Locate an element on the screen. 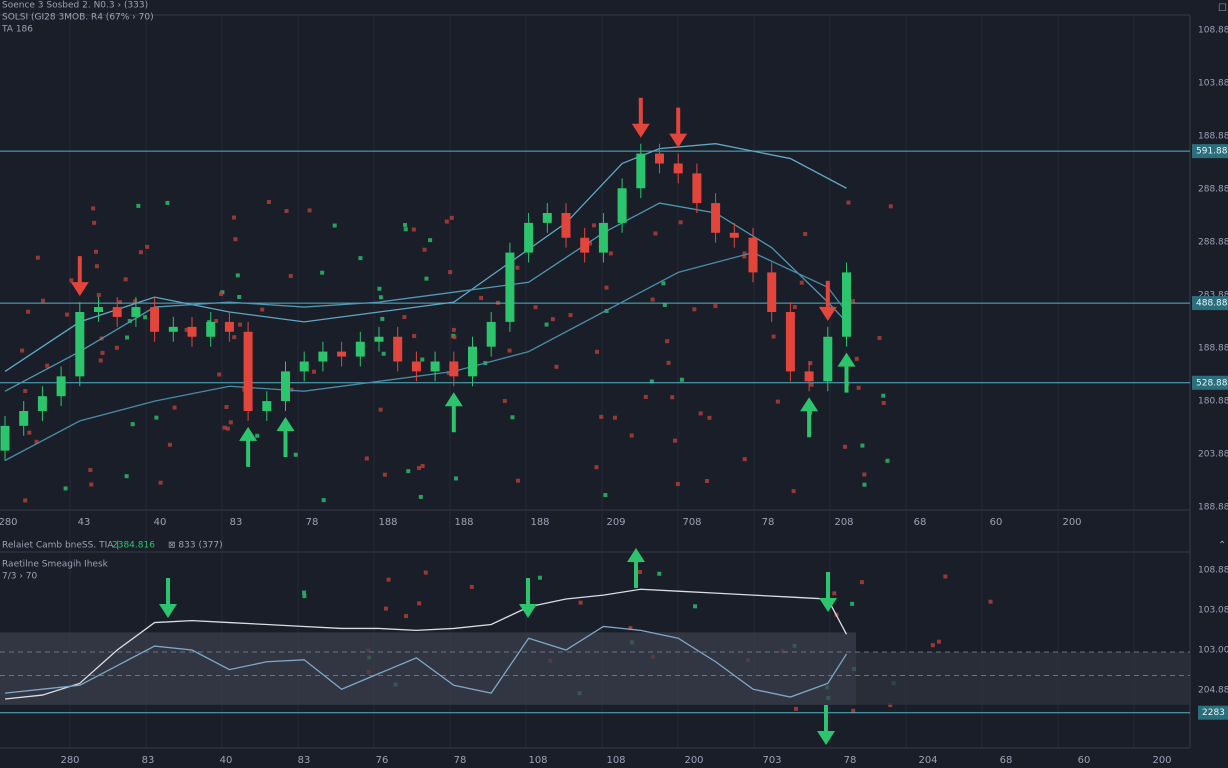  x-tick-label: 200 is located at coordinates (693, 760).